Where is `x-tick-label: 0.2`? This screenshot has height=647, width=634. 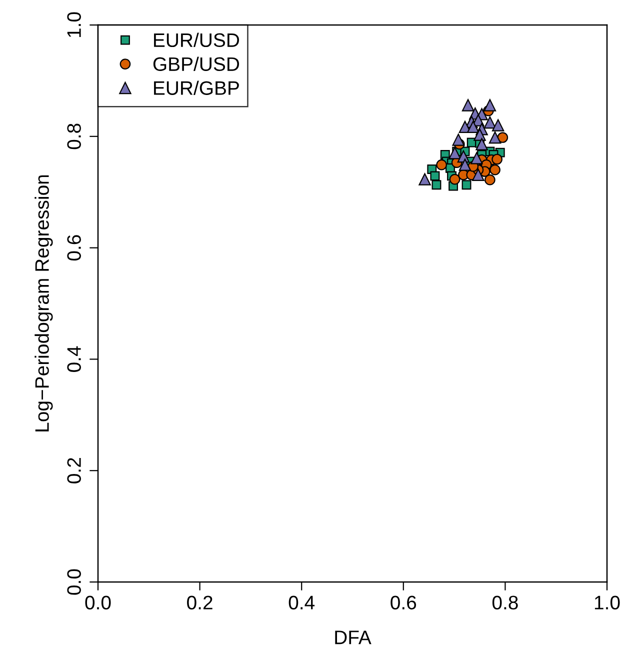 x-tick-label: 0.2 is located at coordinates (199, 603).